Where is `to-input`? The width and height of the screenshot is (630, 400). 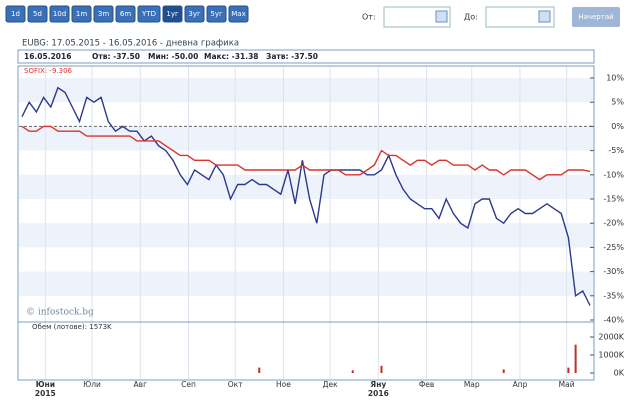
to-input is located at coordinates (520, 17).